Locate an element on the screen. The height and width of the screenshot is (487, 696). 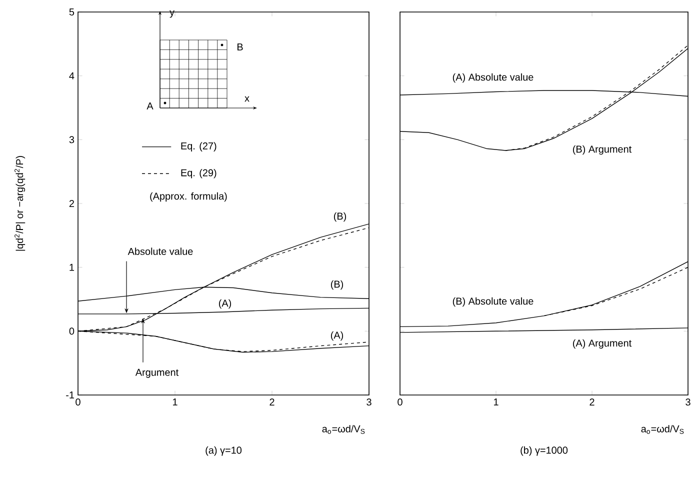
annotation: A is located at coordinates (150, 106).